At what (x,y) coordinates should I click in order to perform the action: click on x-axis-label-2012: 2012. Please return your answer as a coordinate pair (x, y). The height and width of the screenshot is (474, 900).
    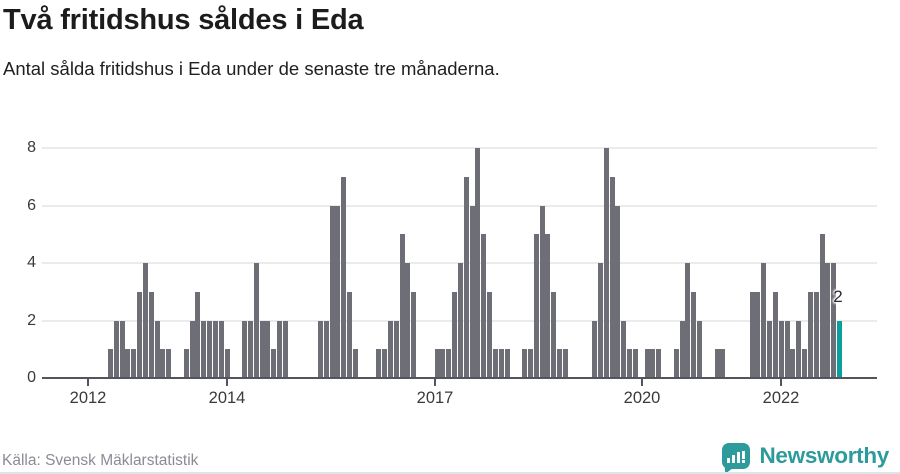
    Looking at the image, I should click on (88, 398).